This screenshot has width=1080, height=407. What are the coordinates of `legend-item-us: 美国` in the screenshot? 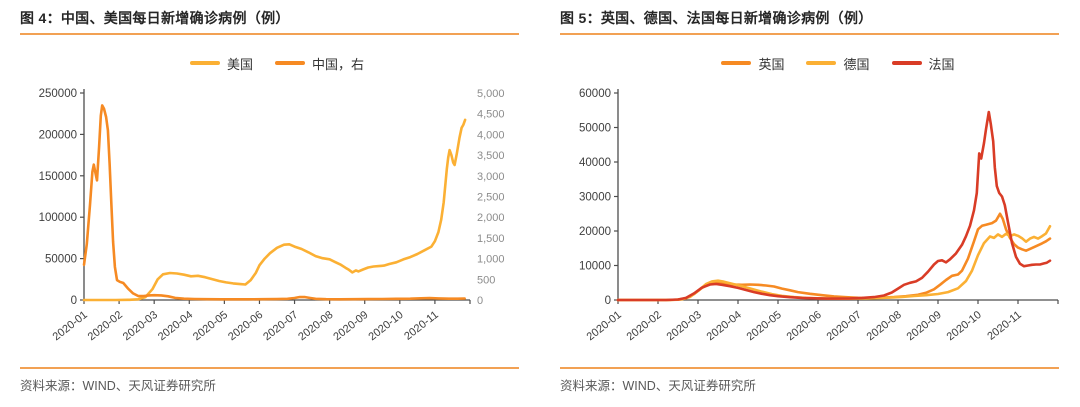 It's located at (221, 63).